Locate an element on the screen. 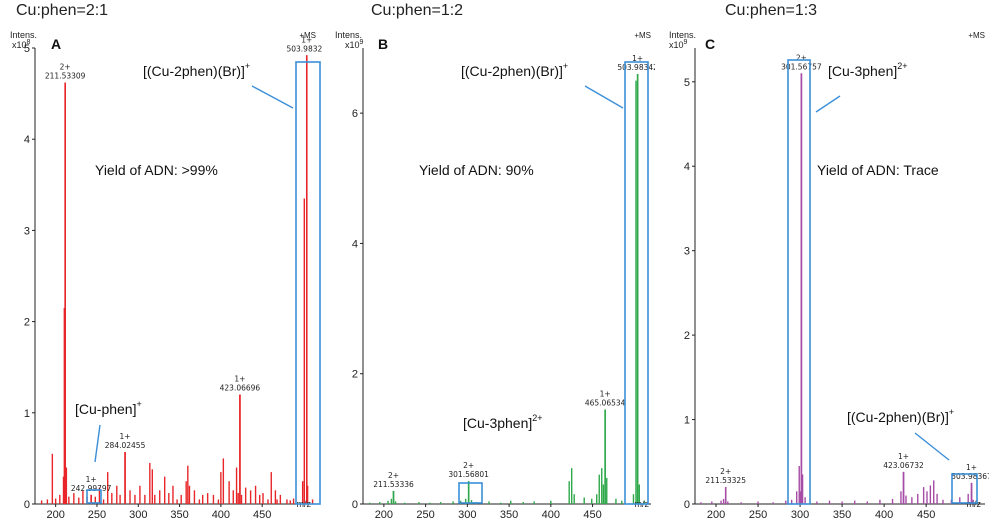 The height and width of the screenshot is (523, 996). x-axis-label-c: m/z is located at coordinates (974, 504).